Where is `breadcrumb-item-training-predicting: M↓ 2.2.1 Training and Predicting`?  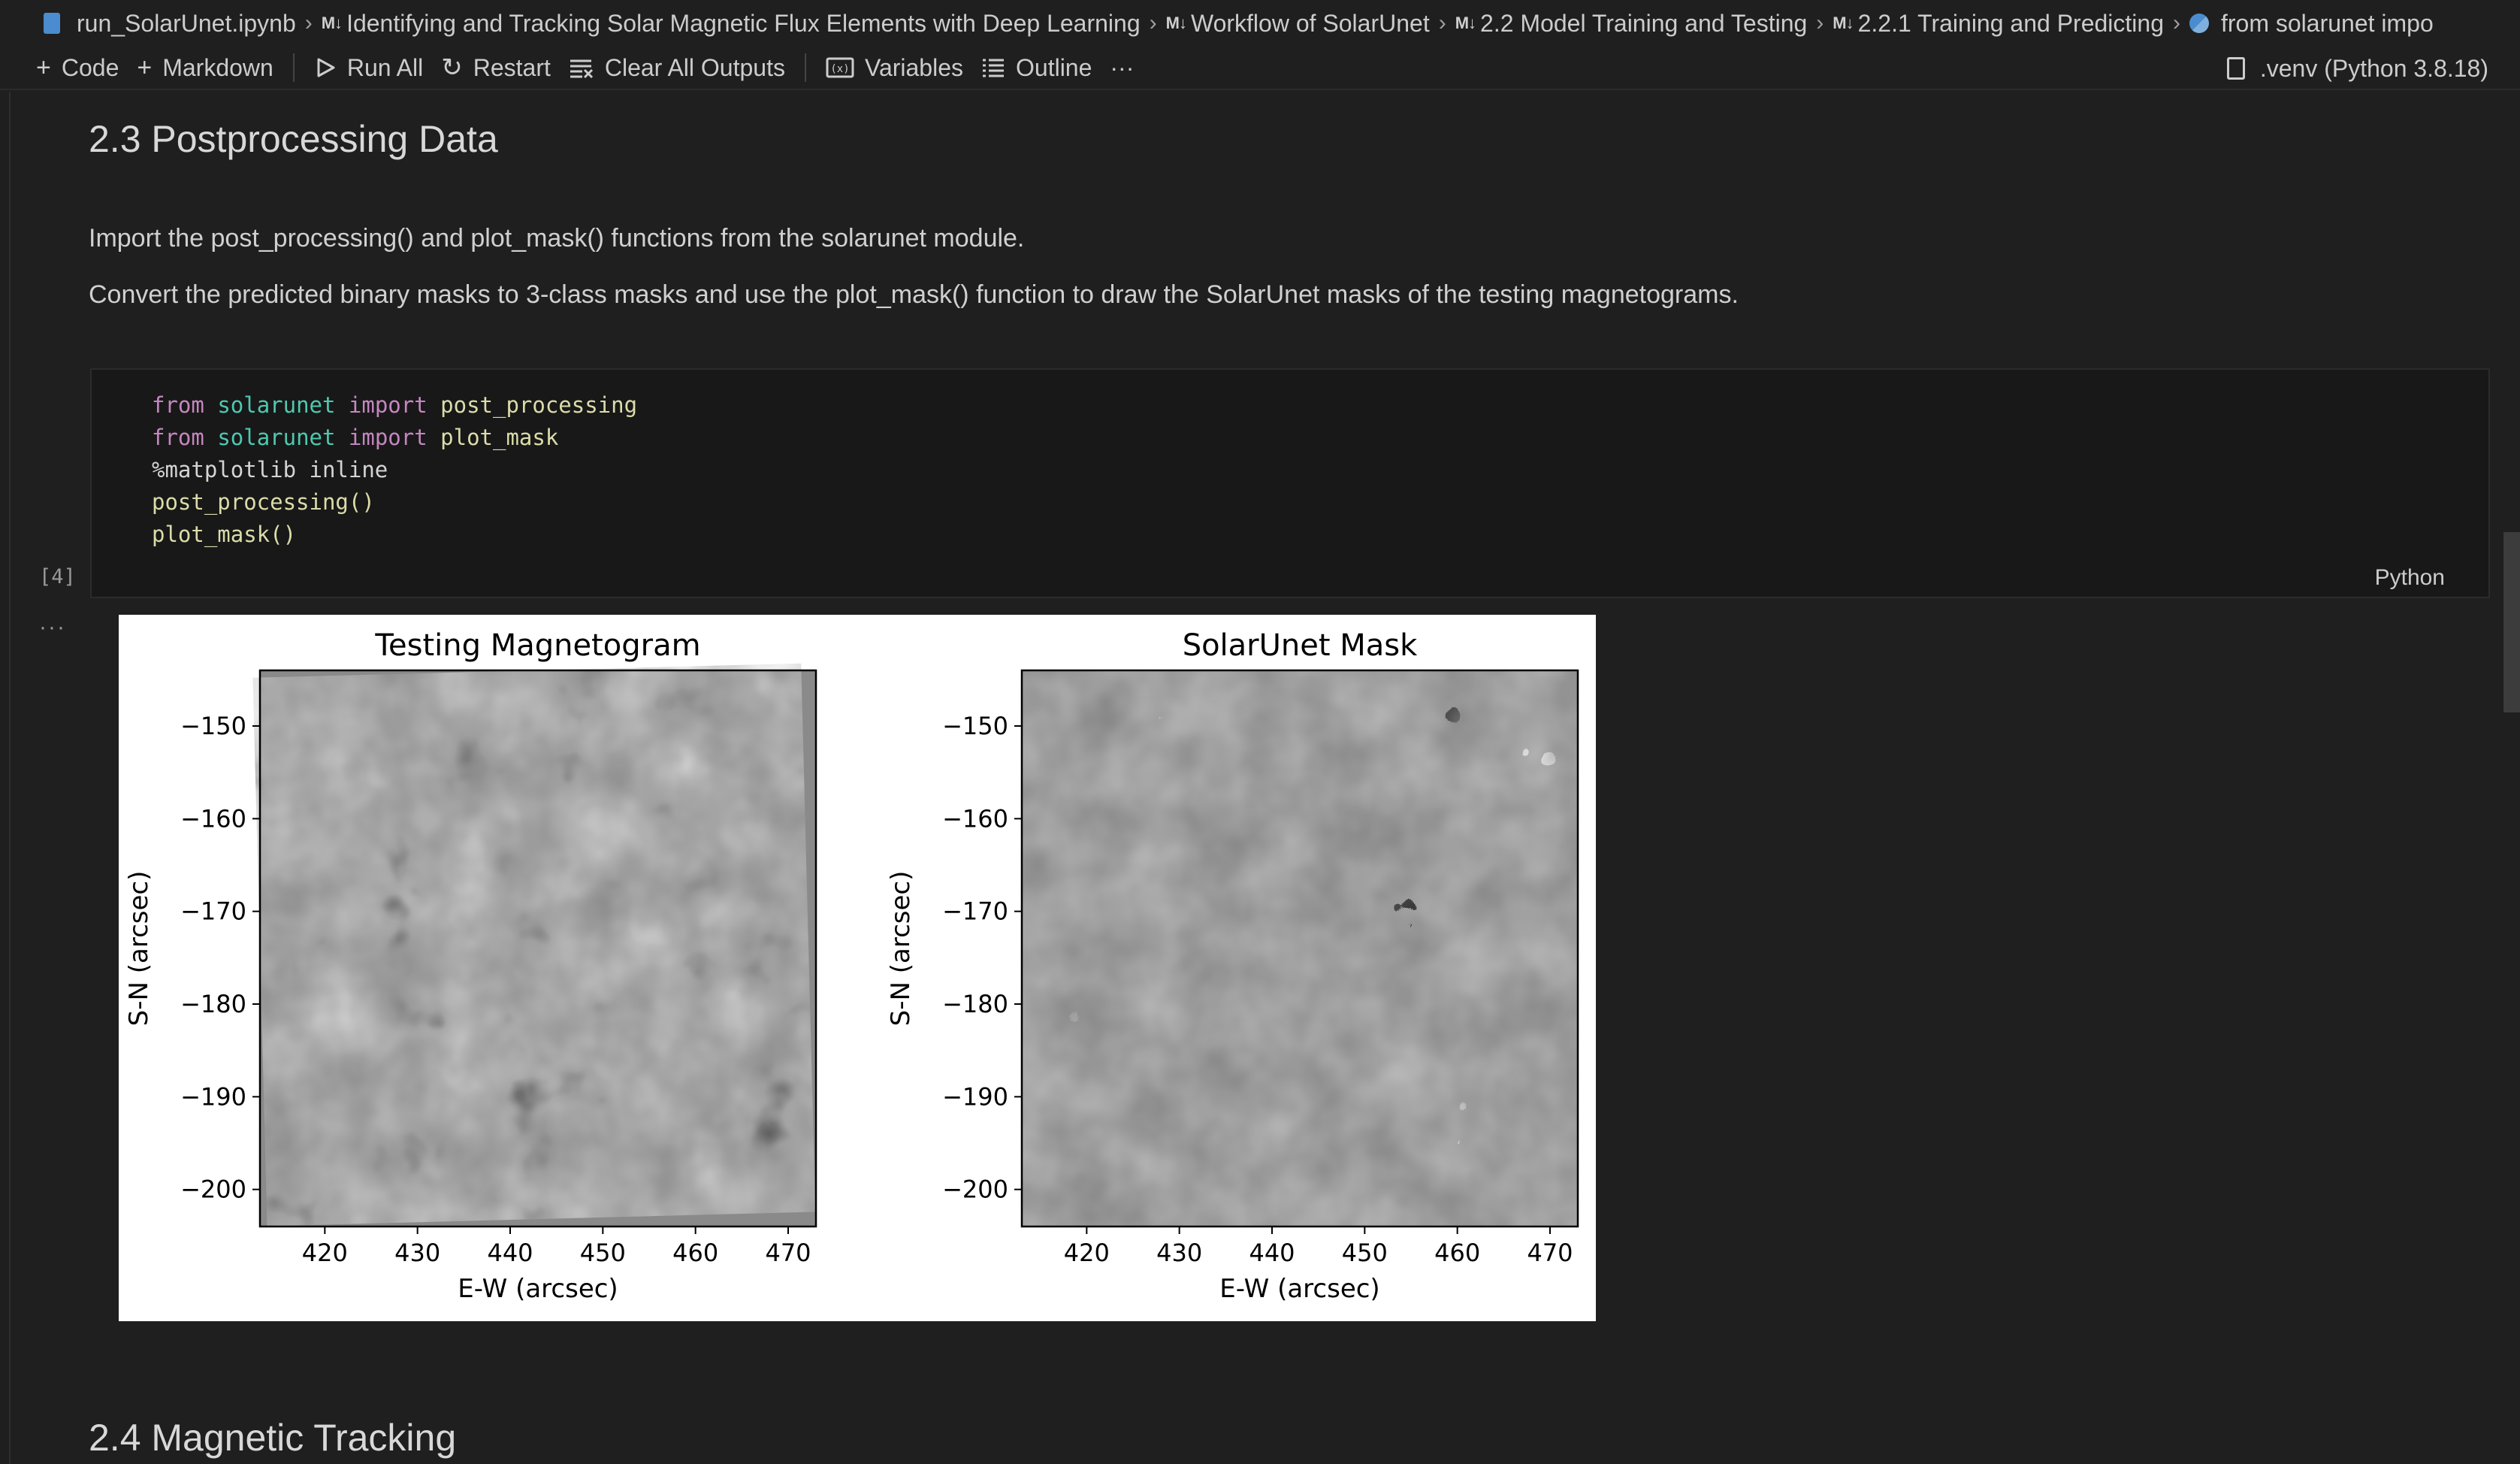
breadcrumb-item-training-predicting: M↓ 2.2.1 Training and Predicting is located at coordinates (1998, 24).